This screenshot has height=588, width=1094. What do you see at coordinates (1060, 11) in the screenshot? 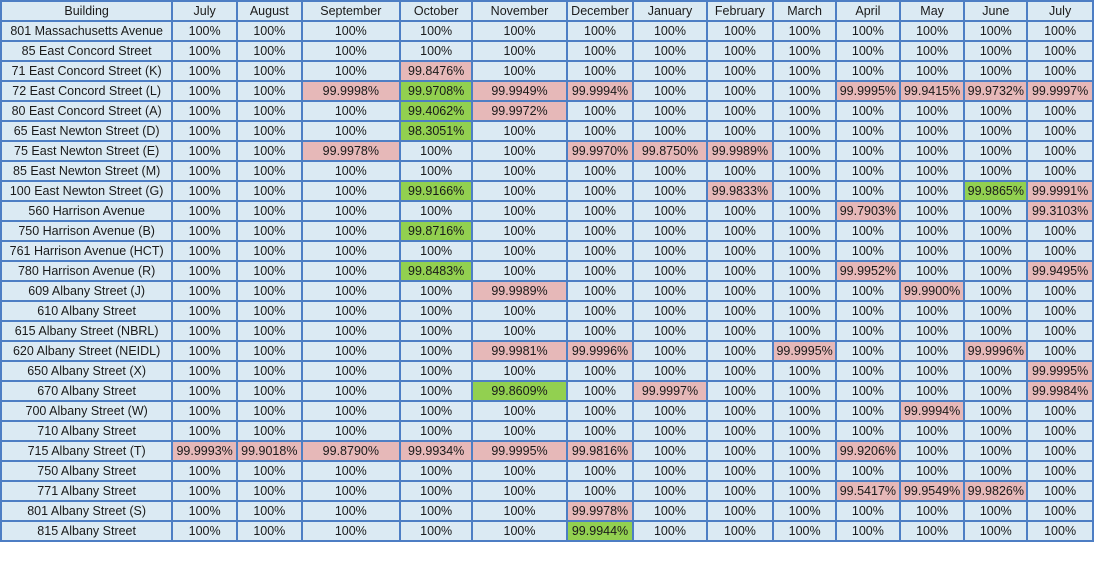
I see `column-header-month: July` at bounding box center [1060, 11].